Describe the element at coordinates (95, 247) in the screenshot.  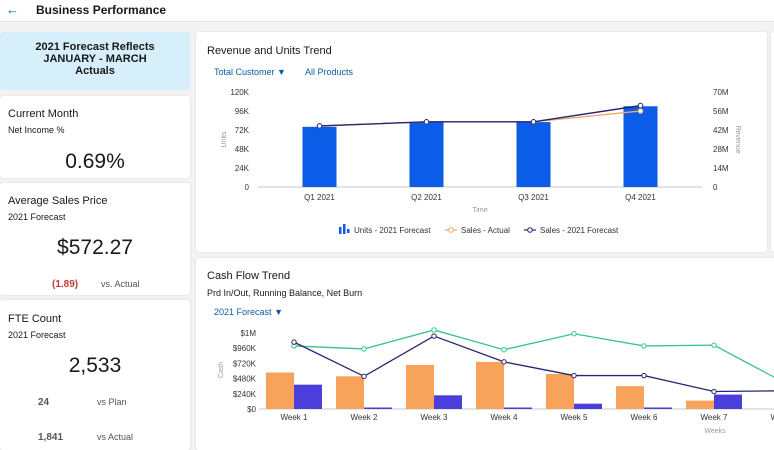
I see `kpi-value: $572.27` at that location.